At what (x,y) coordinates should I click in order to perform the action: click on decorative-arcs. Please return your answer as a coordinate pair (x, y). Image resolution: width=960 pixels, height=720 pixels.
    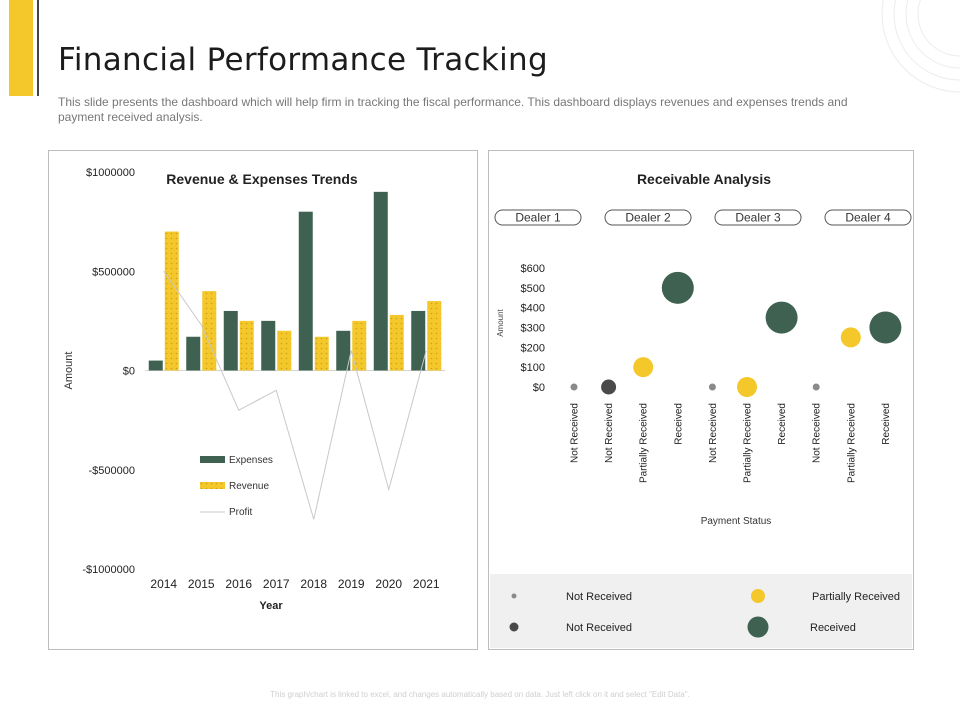
    Looking at the image, I should click on (920, 46).